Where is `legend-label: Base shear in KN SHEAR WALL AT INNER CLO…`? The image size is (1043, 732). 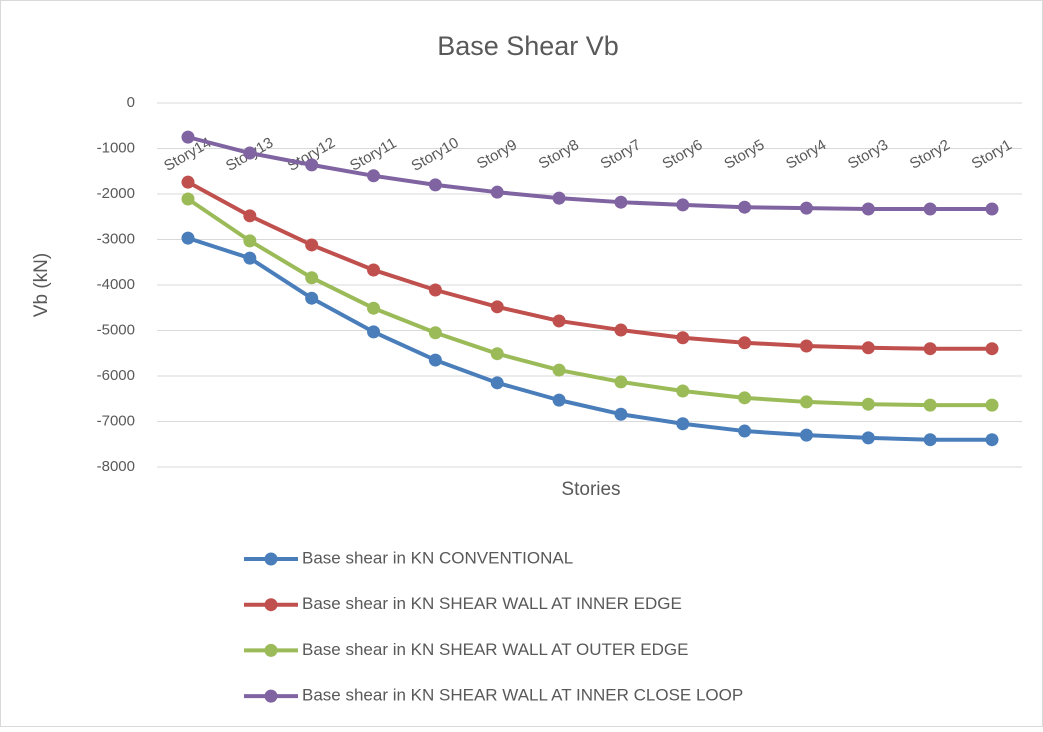
legend-label: Base shear in KN SHEAR WALL AT INNER CLO… is located at coordinates (522, 695).